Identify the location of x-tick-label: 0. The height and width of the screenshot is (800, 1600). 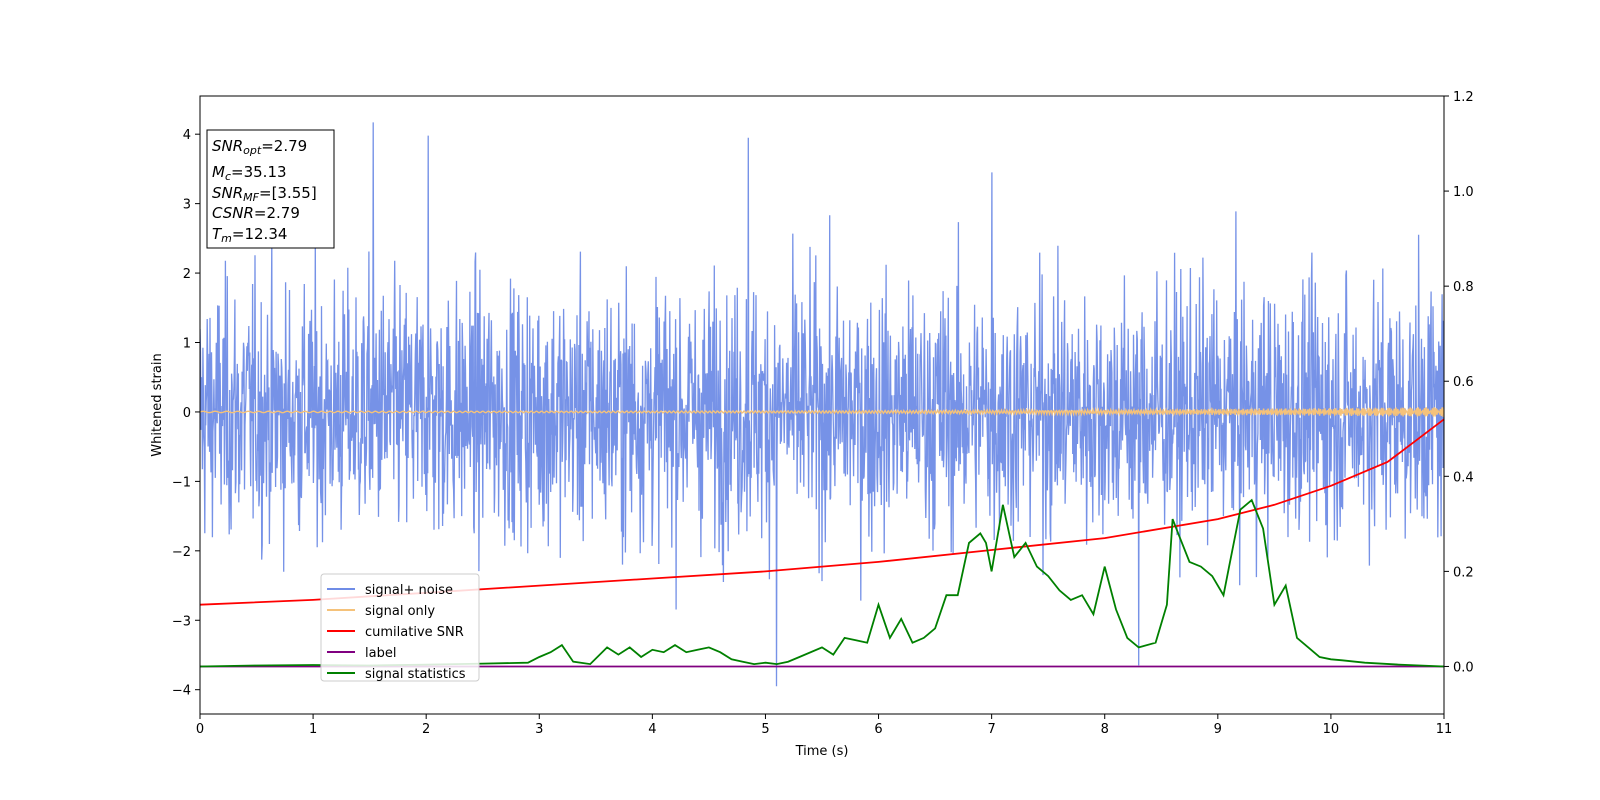
(200, 729).